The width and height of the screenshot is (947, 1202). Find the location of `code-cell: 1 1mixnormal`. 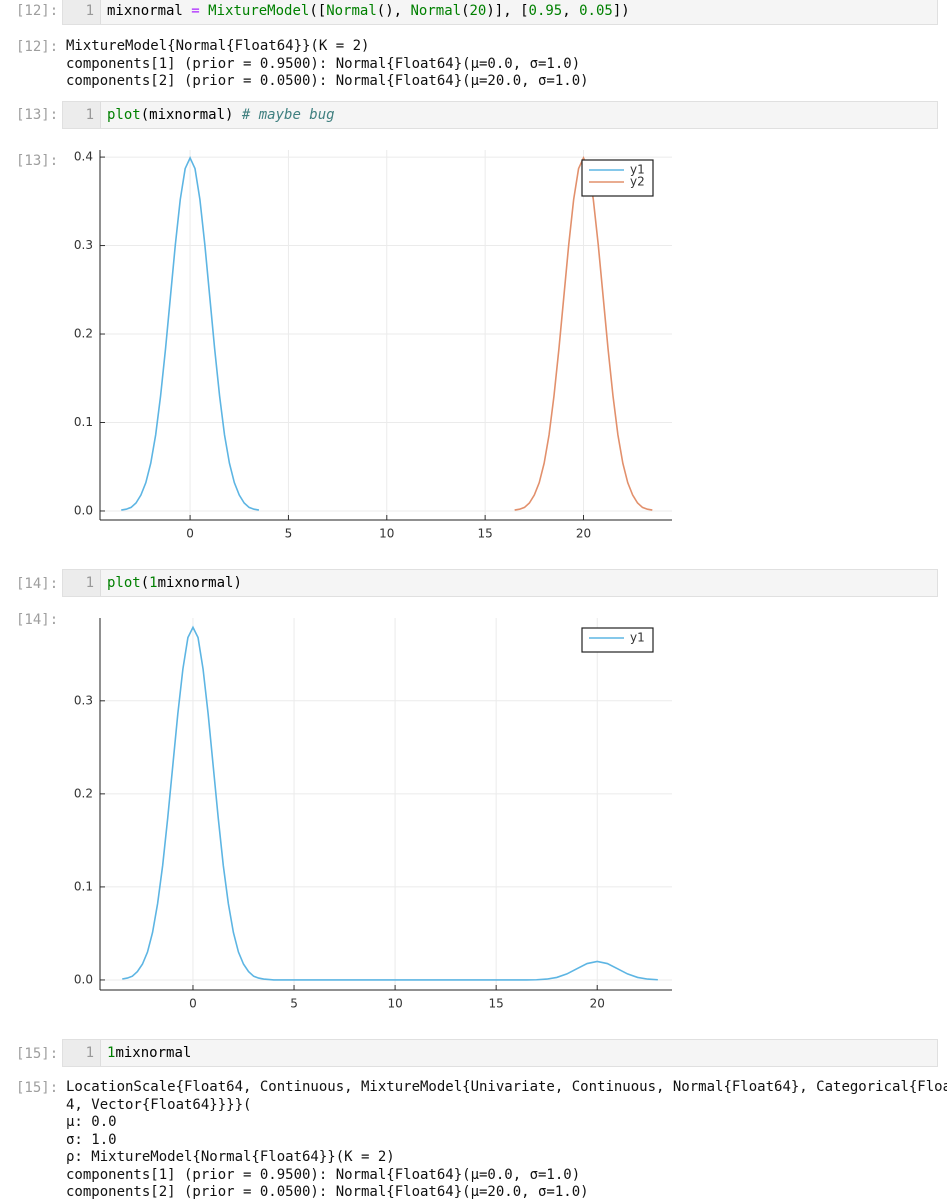

code-cell: 1 1mixnormal is located at coordinates (500, 1053).